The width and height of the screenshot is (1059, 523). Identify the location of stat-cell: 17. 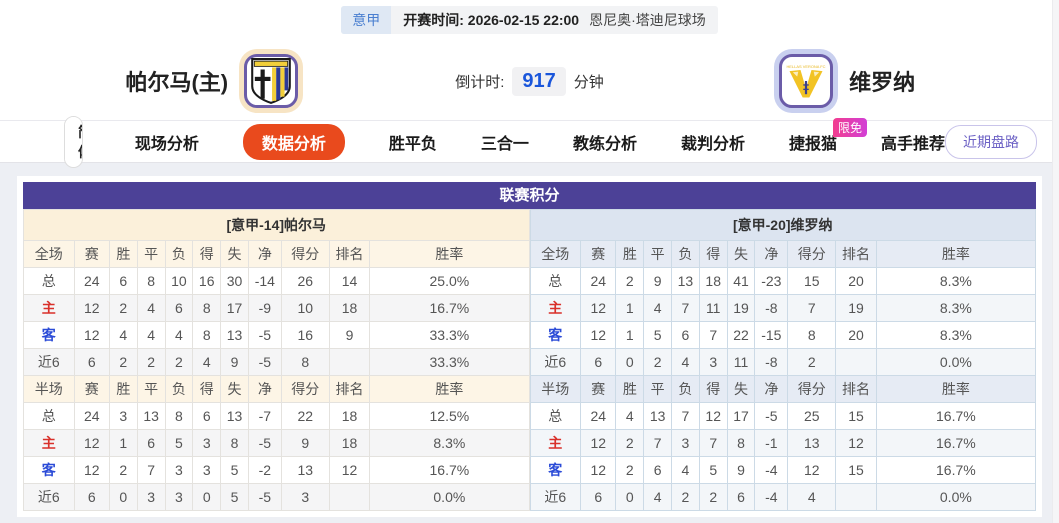
(234, 308).